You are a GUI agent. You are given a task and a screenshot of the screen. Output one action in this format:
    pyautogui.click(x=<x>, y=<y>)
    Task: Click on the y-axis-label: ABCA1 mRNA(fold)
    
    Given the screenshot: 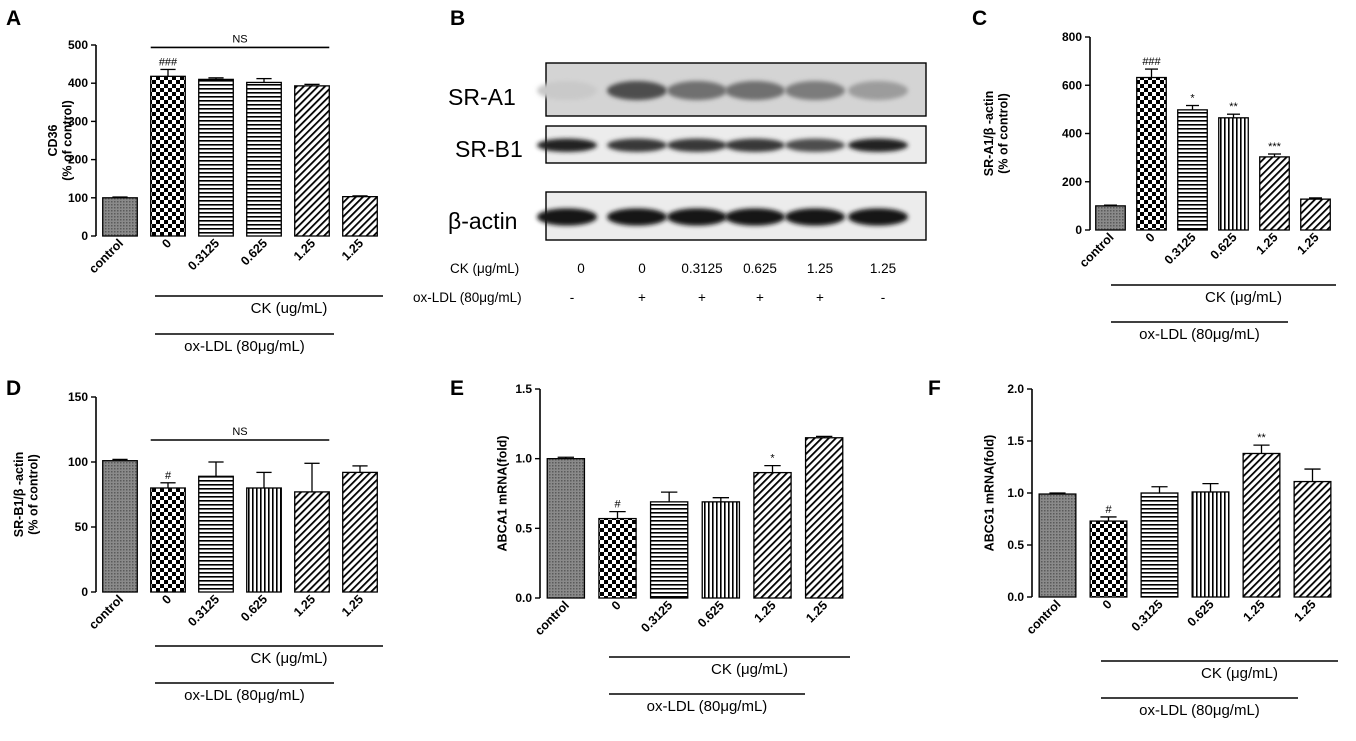 What is the action you would take?
    pyautogui.click(x=502, y=494)
    